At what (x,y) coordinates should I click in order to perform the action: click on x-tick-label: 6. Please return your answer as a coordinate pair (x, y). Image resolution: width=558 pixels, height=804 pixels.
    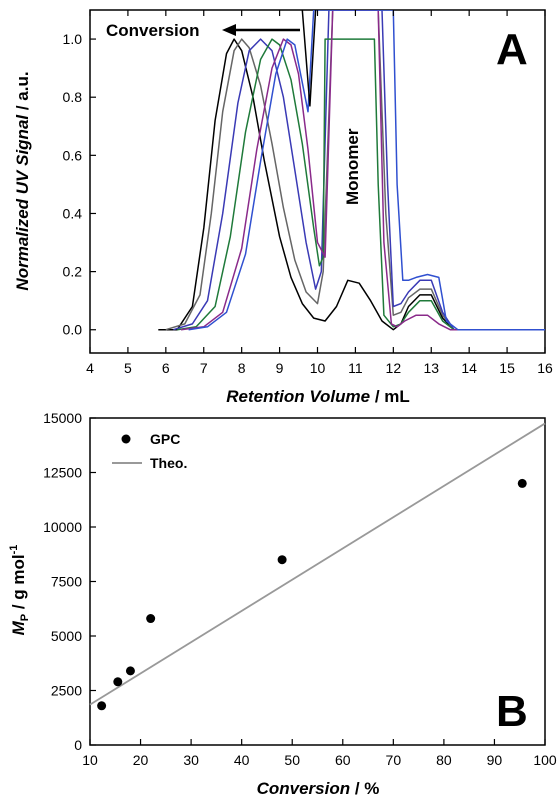
    Looking at the image, I should click on (166, 368).